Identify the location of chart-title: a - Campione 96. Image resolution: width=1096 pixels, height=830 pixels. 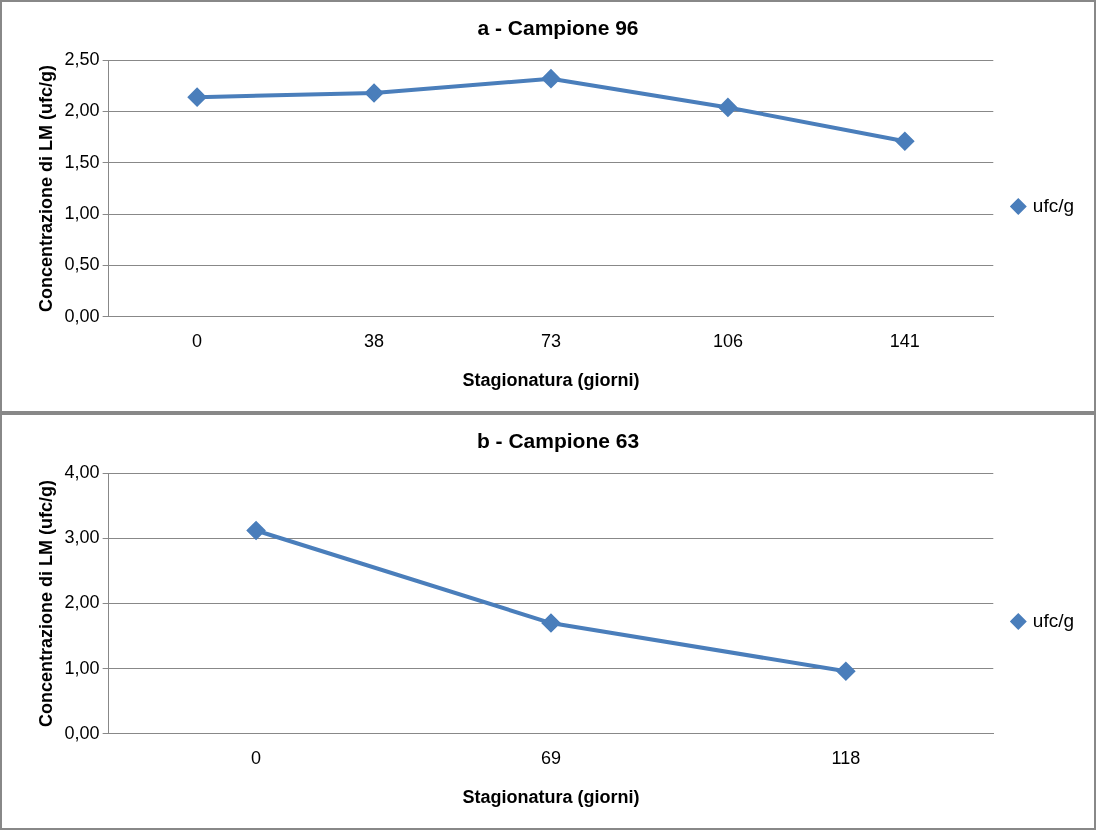
(558, 28).